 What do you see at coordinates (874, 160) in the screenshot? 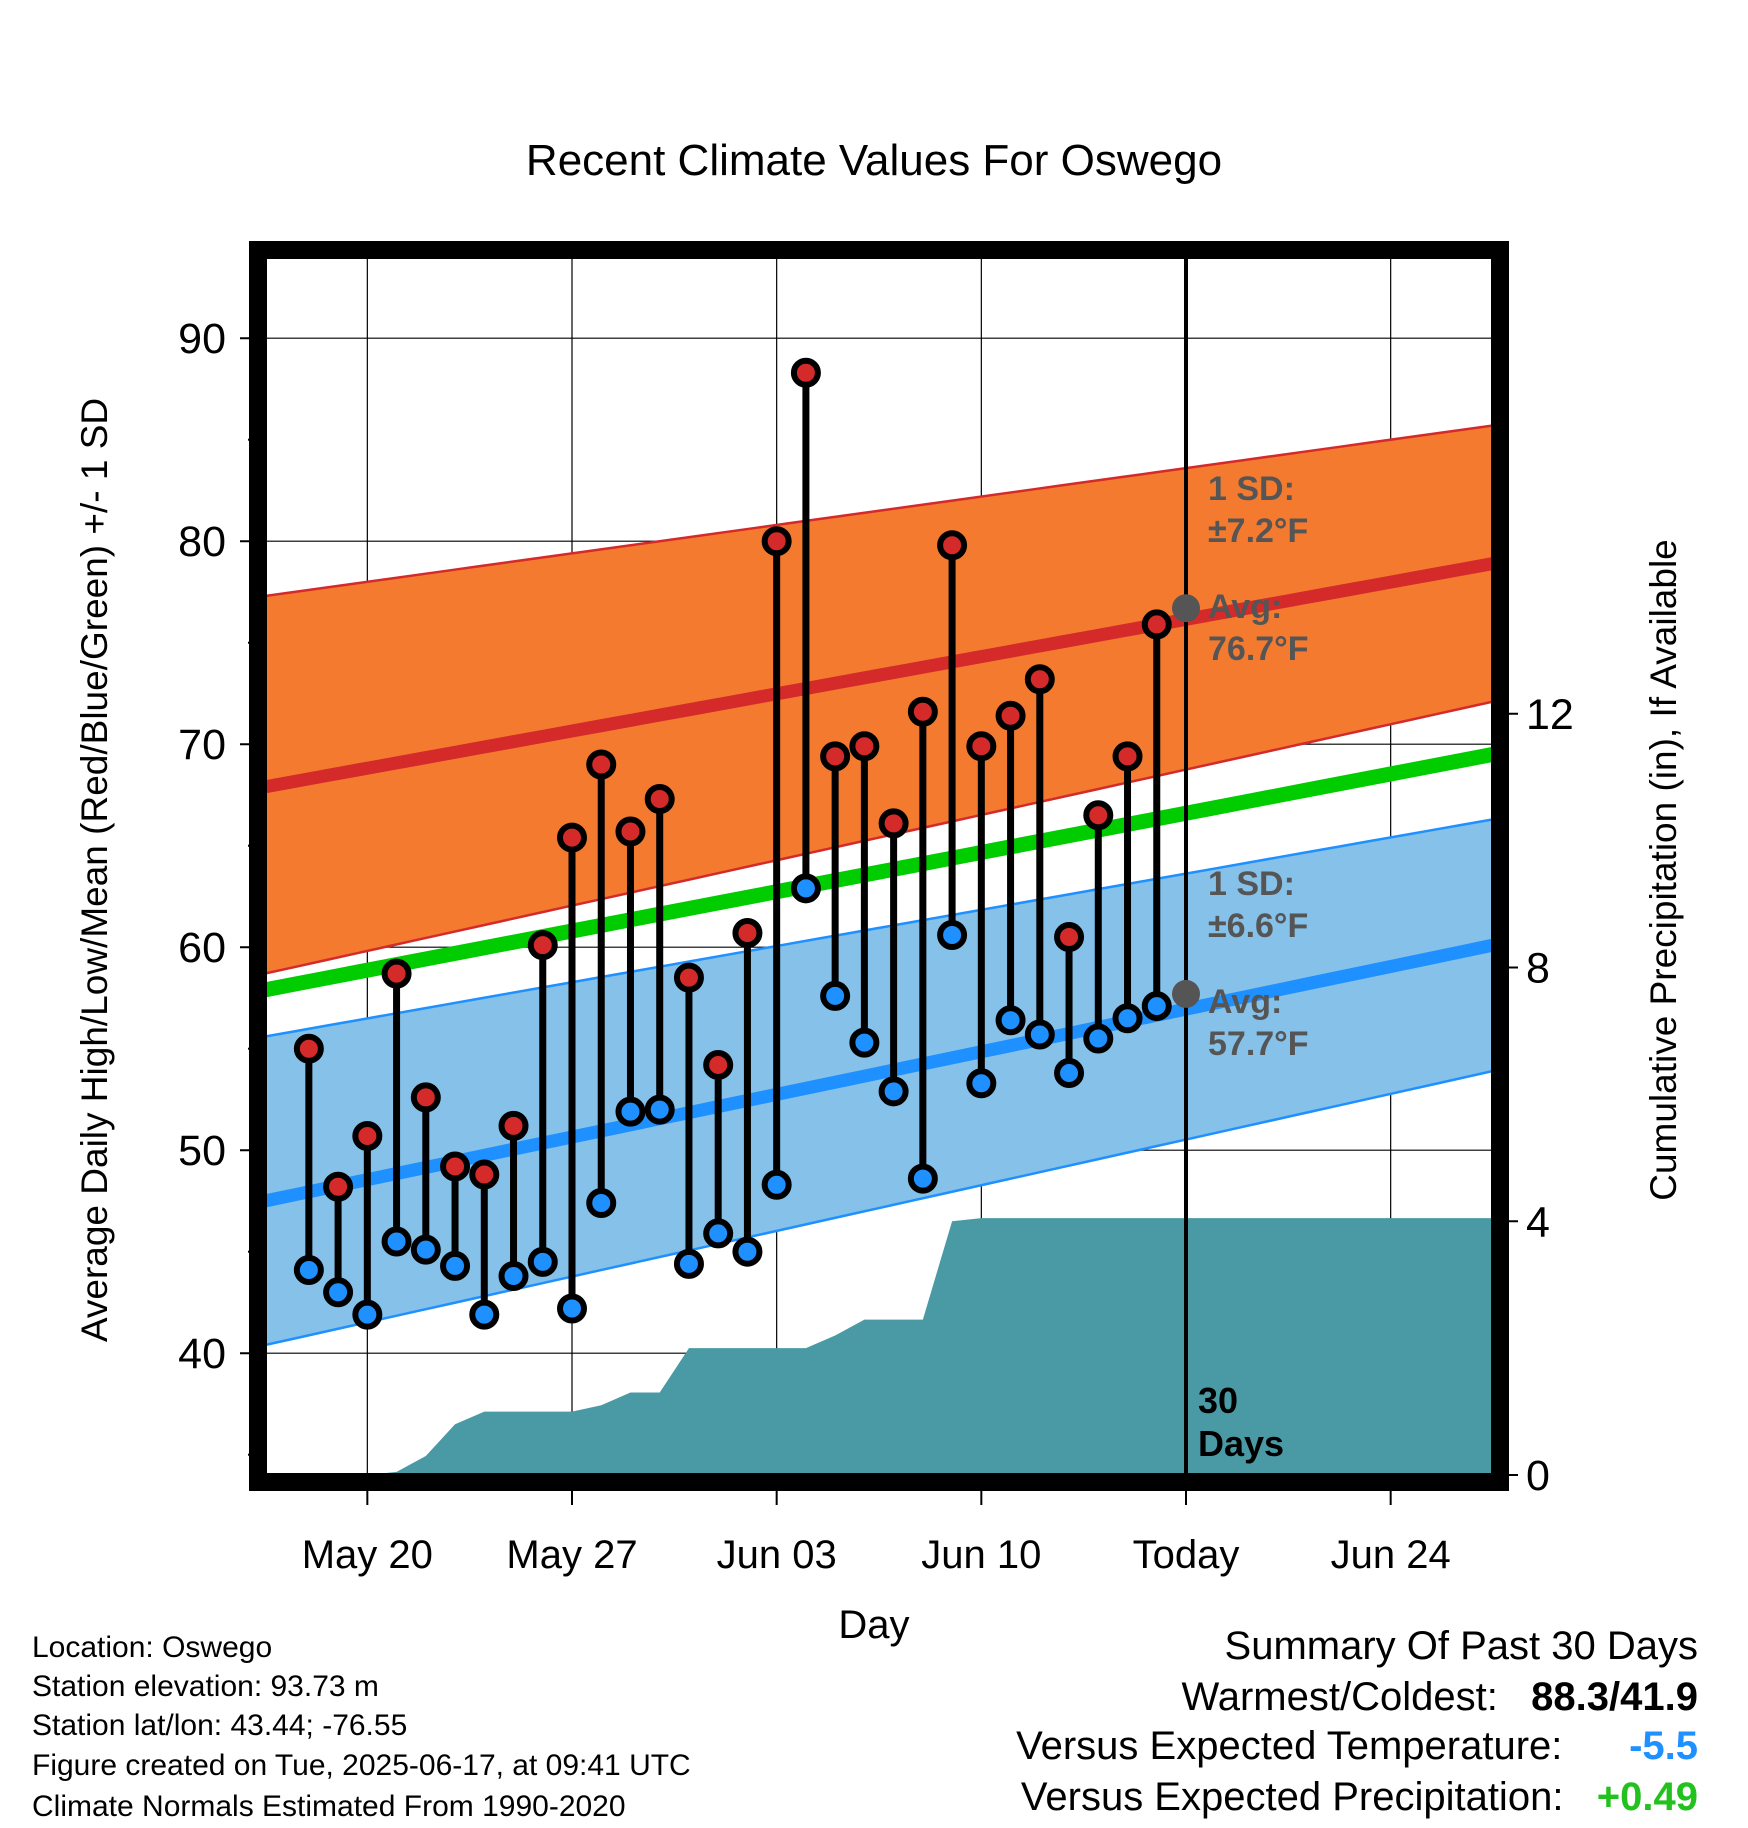
I see `chart-title: Recent Climate Values For Oswego` at bounding box center [874, 160].